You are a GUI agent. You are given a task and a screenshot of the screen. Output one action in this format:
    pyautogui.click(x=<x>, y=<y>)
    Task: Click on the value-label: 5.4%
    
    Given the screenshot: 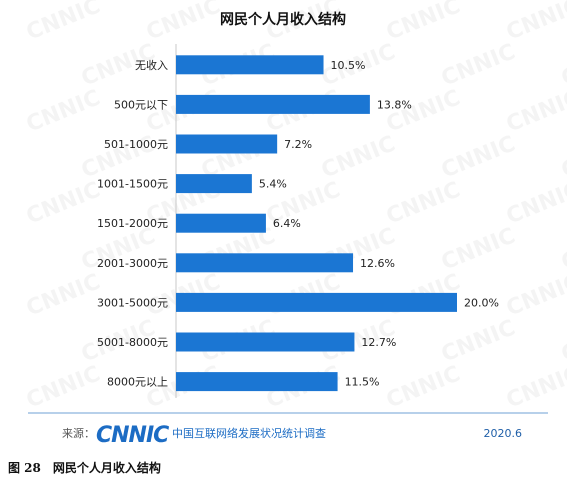 What is the action you would take?
    pyautogui.click(x=273, y=184)
    